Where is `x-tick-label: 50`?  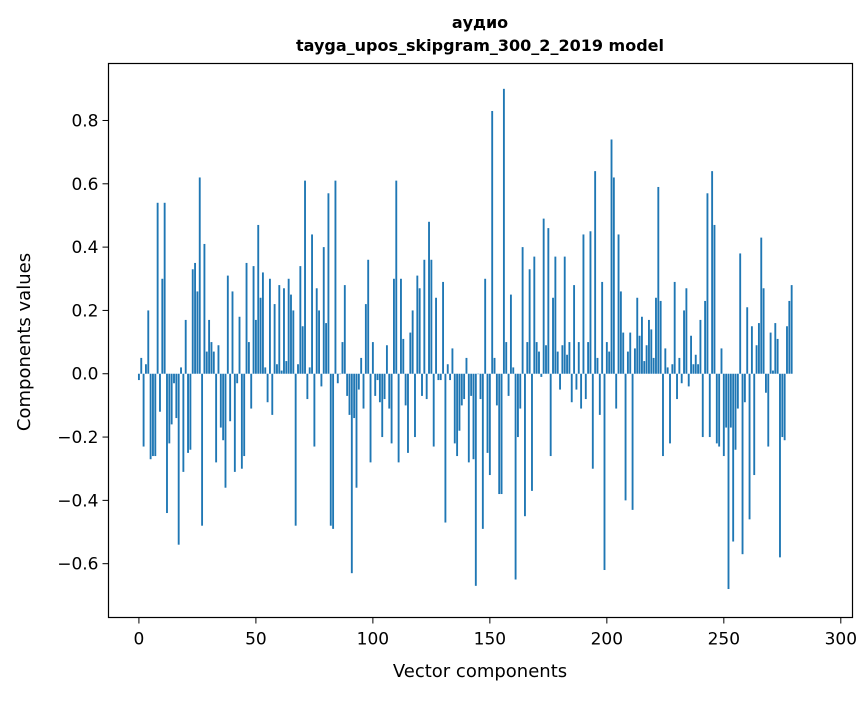
x-tick-label: 50 is located at coordinates (256, 640).